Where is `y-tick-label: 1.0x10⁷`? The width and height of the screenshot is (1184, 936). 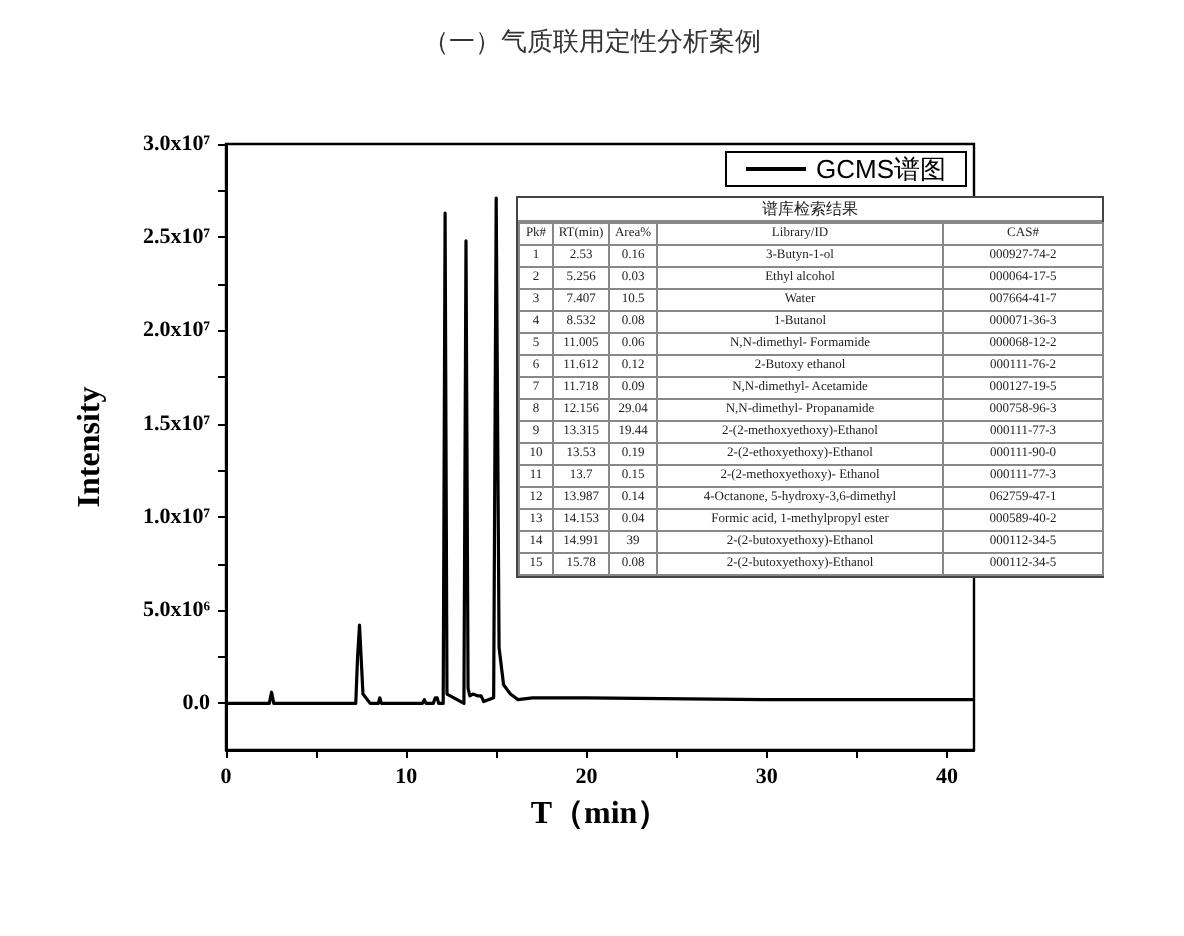 y-tick-label: 1.0x10⁷ is located at coordinates (177, 516).